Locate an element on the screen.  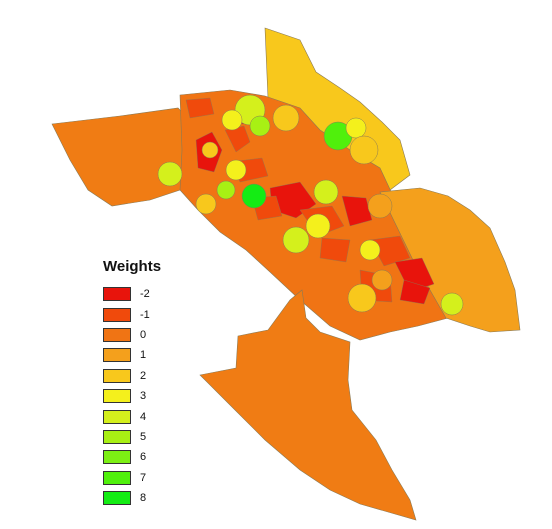
legend-item: 3 is located at coordinates (132, 396).